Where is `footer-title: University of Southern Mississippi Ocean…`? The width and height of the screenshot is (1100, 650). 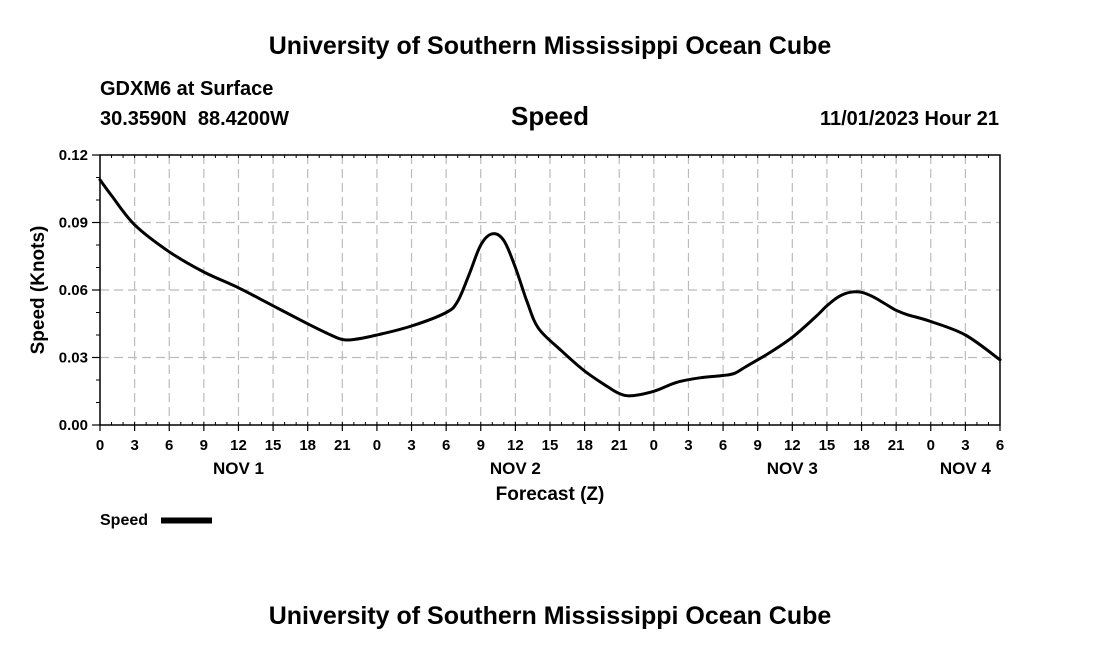 footer-title: University of Southern Mississippi Ocean… is located at coordinates (550, 616).